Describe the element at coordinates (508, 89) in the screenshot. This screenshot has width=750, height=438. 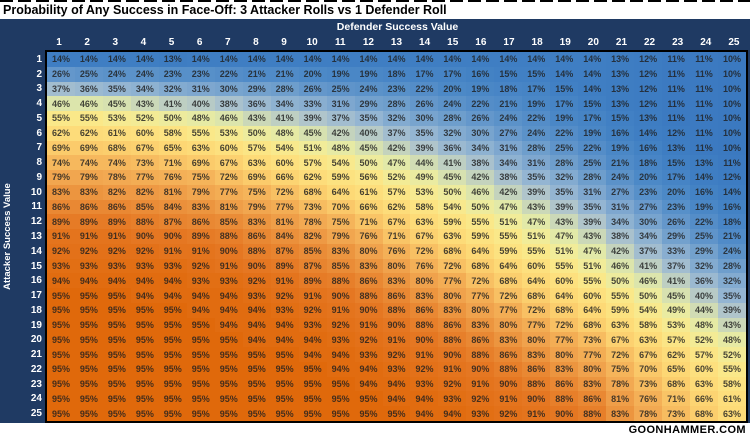
I see `heatmap-cell: 18%` at that location.